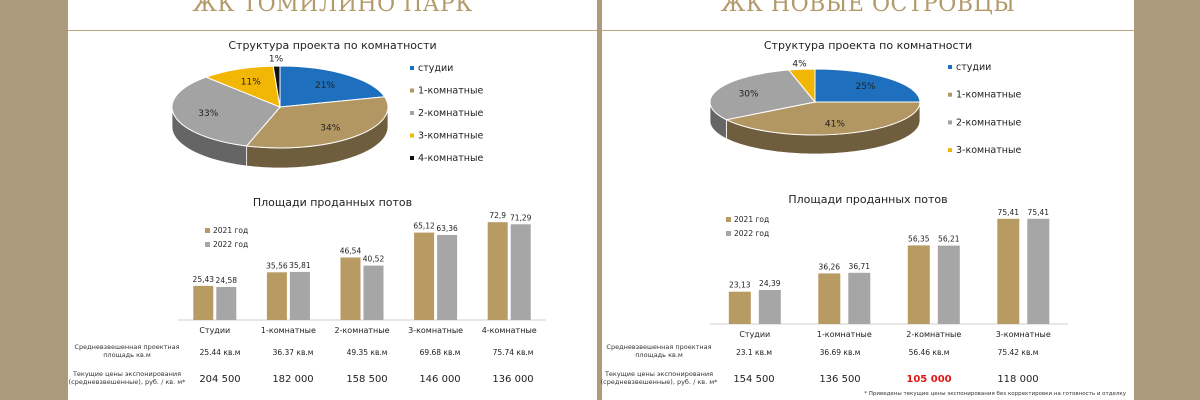  Describe the element at coordinates (949, 239) in the screenshot. I see `bar-data-label: 56,21` at that location.